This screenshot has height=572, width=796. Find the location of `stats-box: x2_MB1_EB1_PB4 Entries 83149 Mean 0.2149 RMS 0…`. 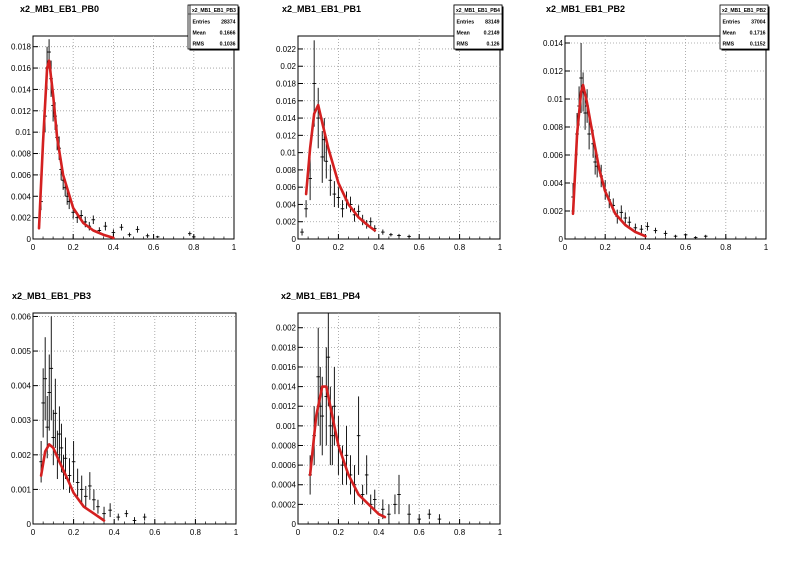

stats-box: x2_MB1_EB1_PB4 Entries 83149 Mean 0.2149 RMS 0… is located at coordinates (478, 27).